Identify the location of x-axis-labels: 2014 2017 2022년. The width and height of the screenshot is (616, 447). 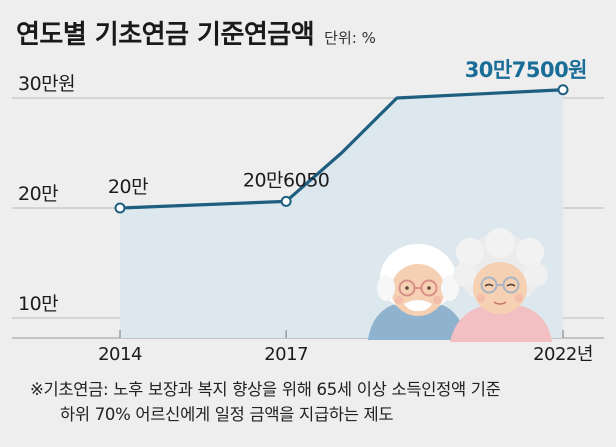
(345, 347).